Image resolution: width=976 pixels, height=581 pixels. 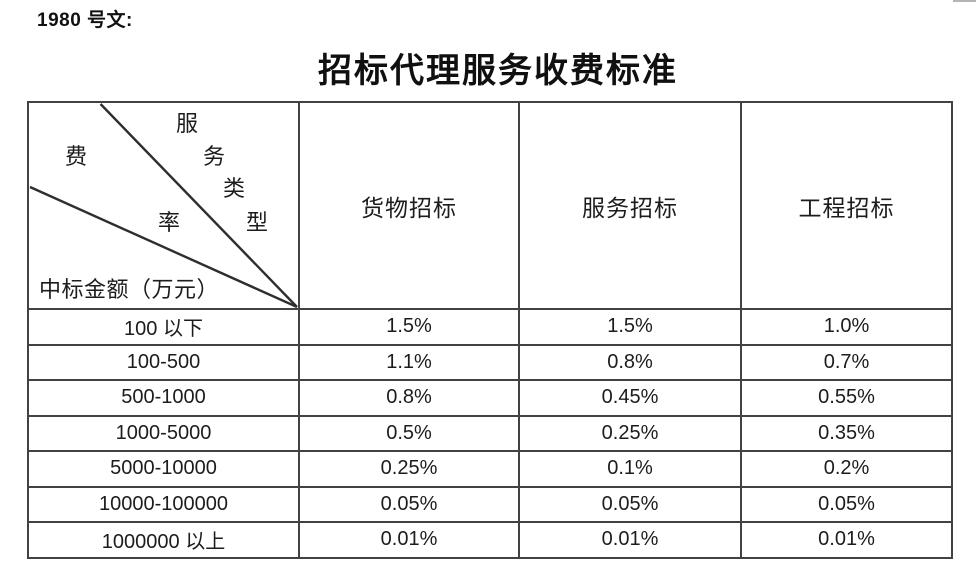 I want to click on table-row: 100 以下 1.5% 1.5% 1.0%, so click(x=490, y=327).